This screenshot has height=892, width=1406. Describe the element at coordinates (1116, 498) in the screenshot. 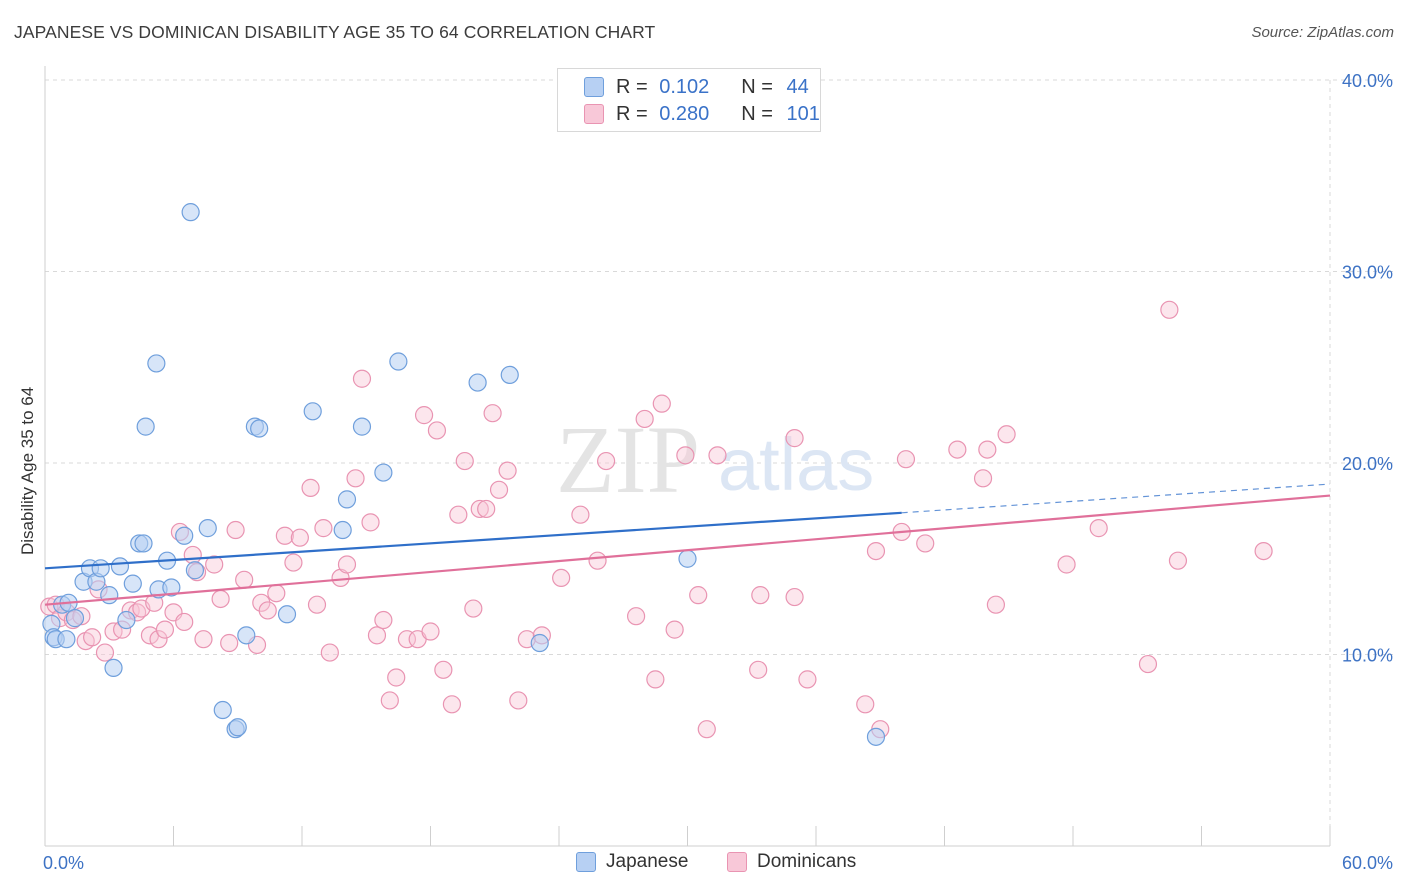

I see `japanese-trend-extension` at that location.